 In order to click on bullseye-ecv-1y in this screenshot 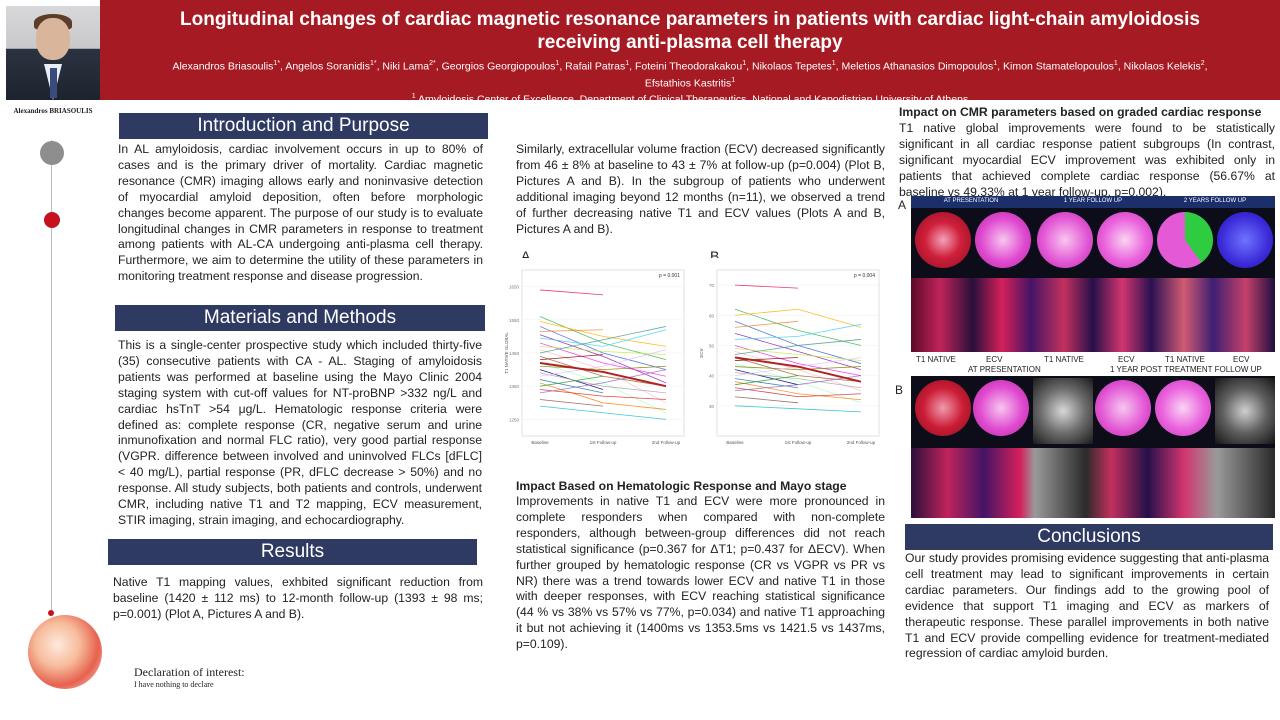, I will do `click(1125, 240)`.